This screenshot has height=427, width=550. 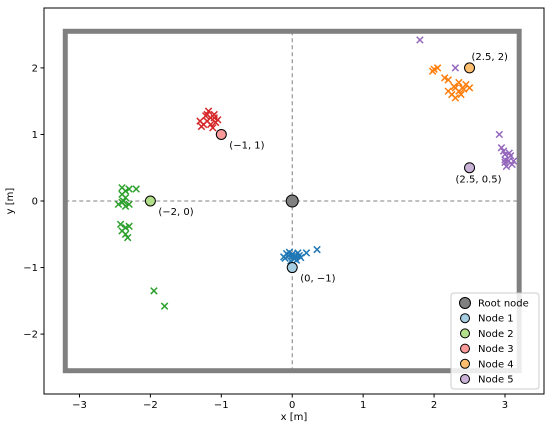 What do you see at coordinates (434, 405) in the screenshot?
I see `x-tick-label: 2` at bounding box center [434, 405].